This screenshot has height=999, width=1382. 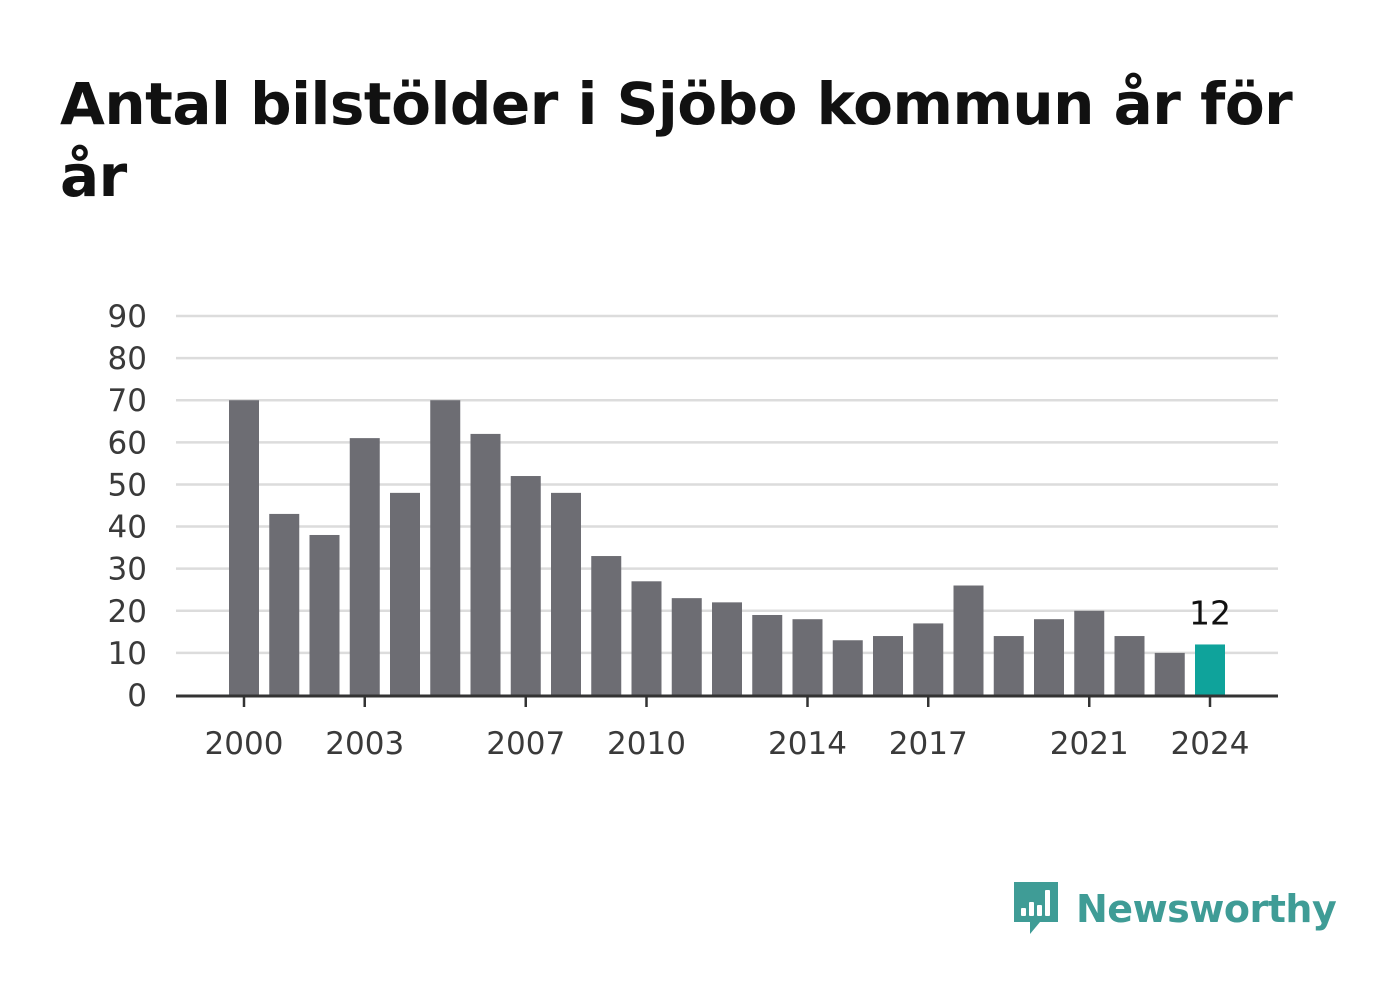 What do you see at coordinates (1210, 612) in the screenshot?
I see `data-label-2024: 12` at bounding box center [1210, 612].